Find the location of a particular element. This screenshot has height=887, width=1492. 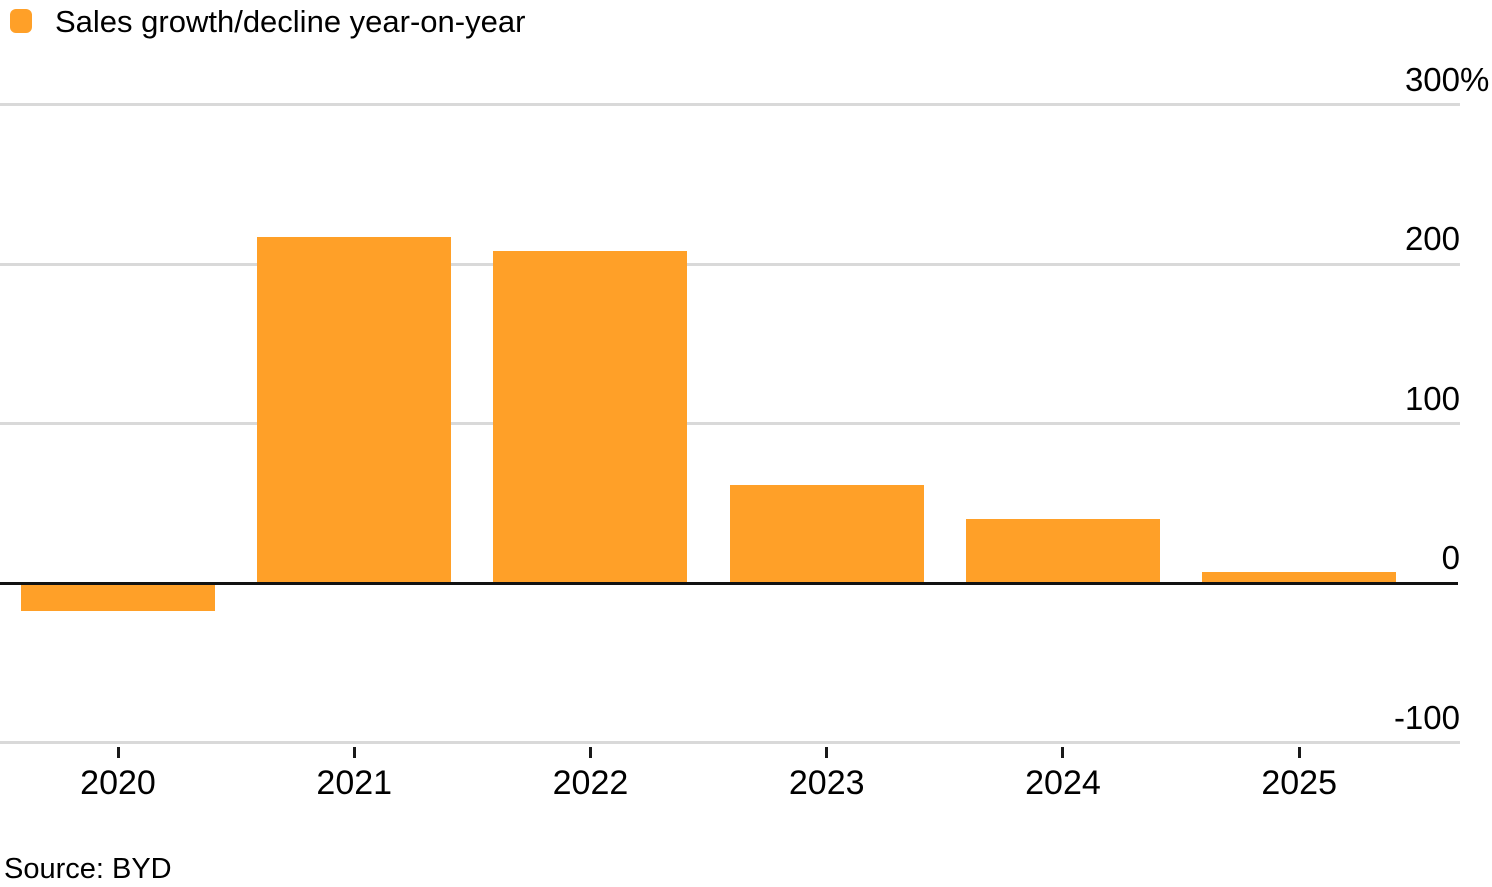

bar-2025 is located at coordinates (1299, 577).